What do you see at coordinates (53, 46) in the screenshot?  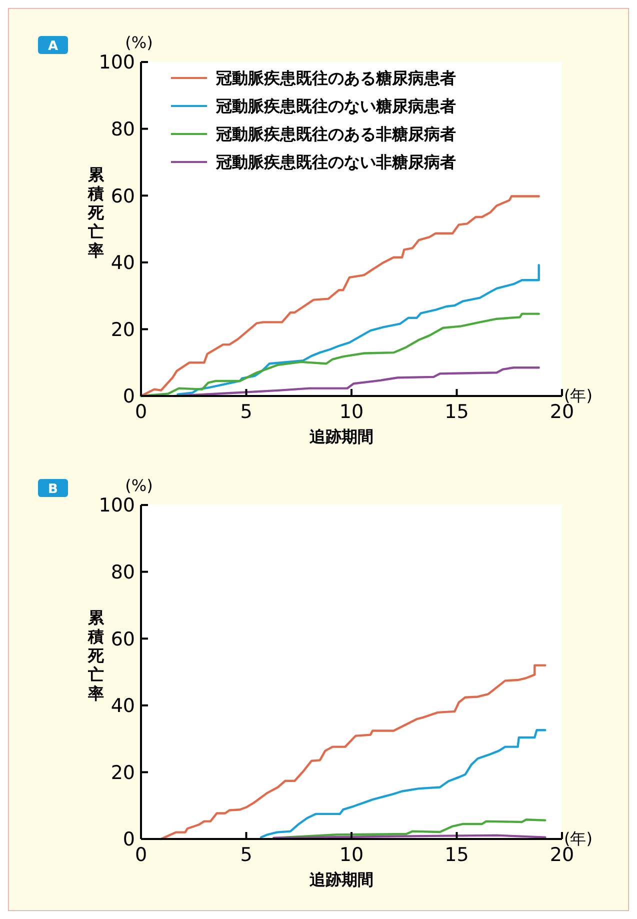 I see `chart-title: A` at bounding box center [53, 46].